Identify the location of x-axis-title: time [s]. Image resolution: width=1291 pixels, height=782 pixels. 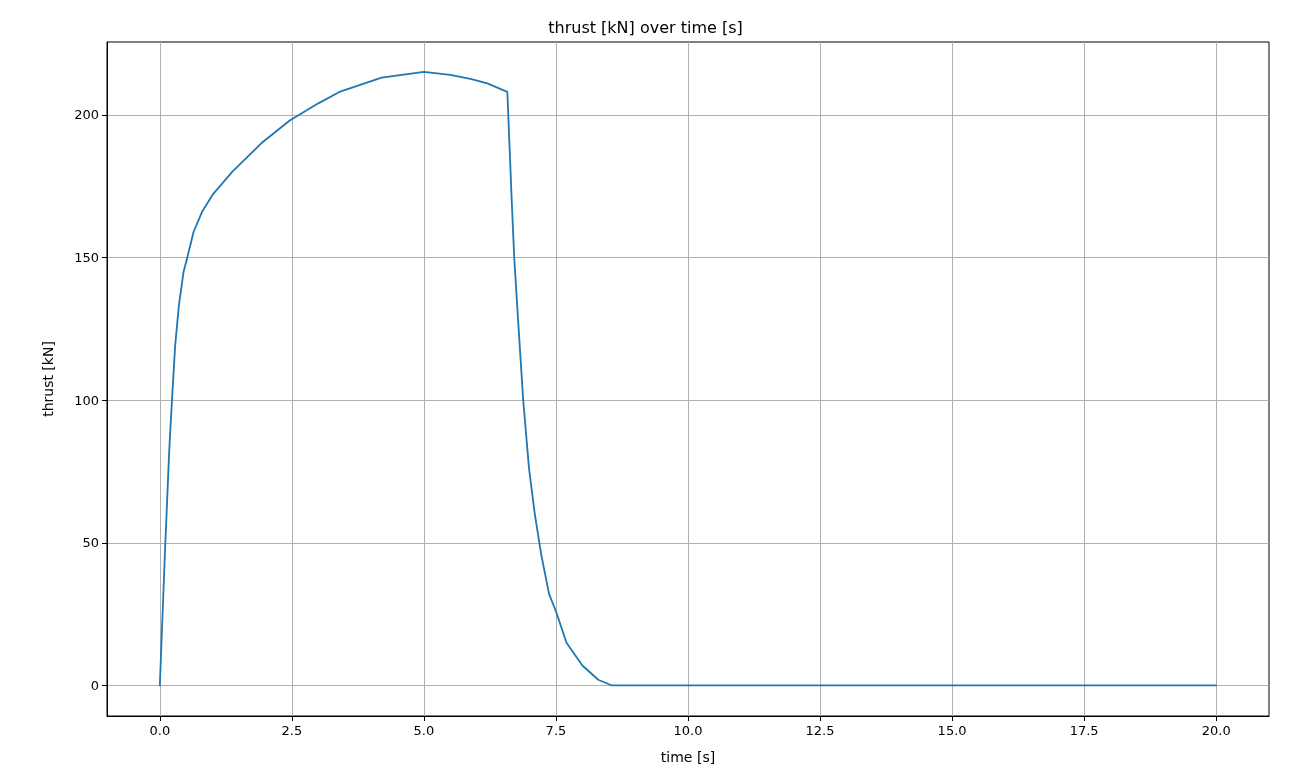
(688, 757).